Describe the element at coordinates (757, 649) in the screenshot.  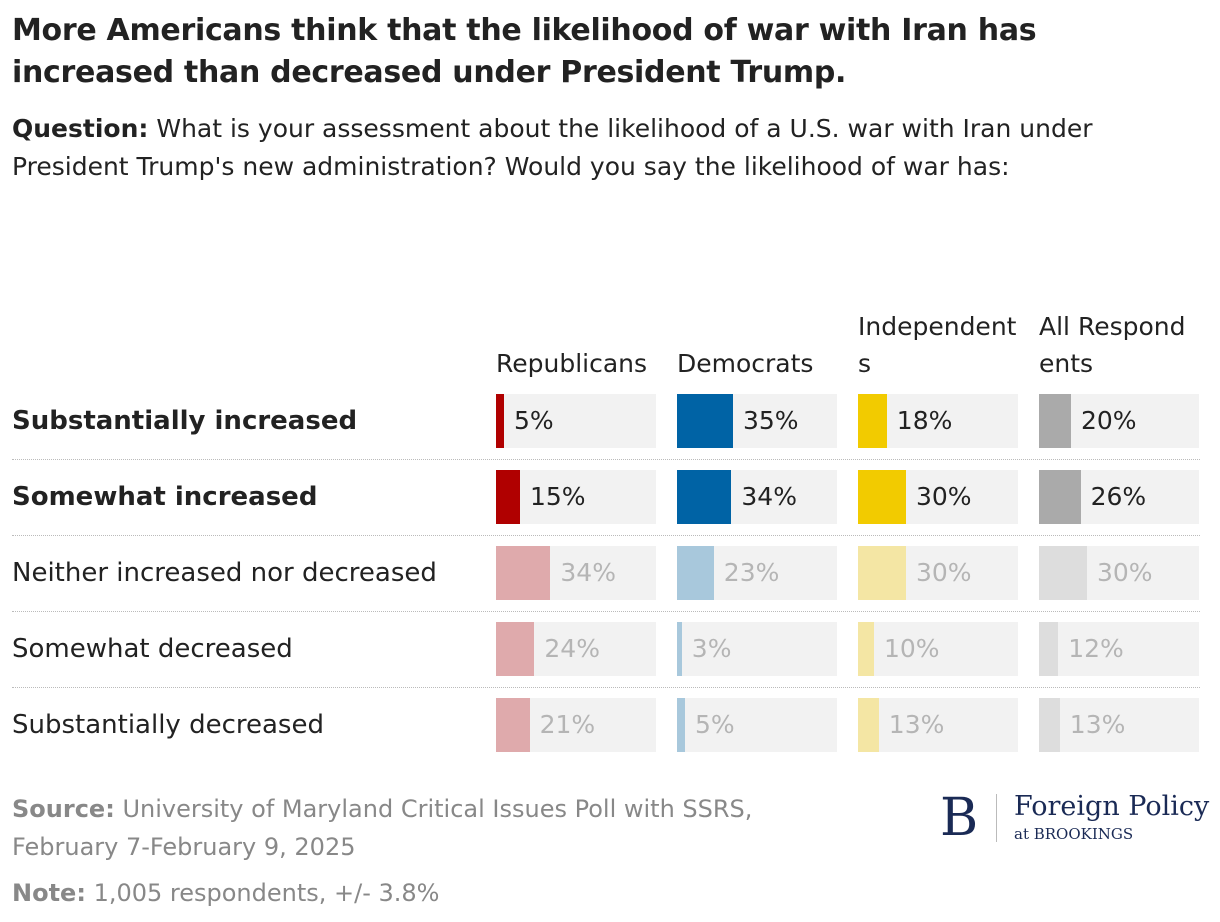
I see `cell: 3%` at that location.